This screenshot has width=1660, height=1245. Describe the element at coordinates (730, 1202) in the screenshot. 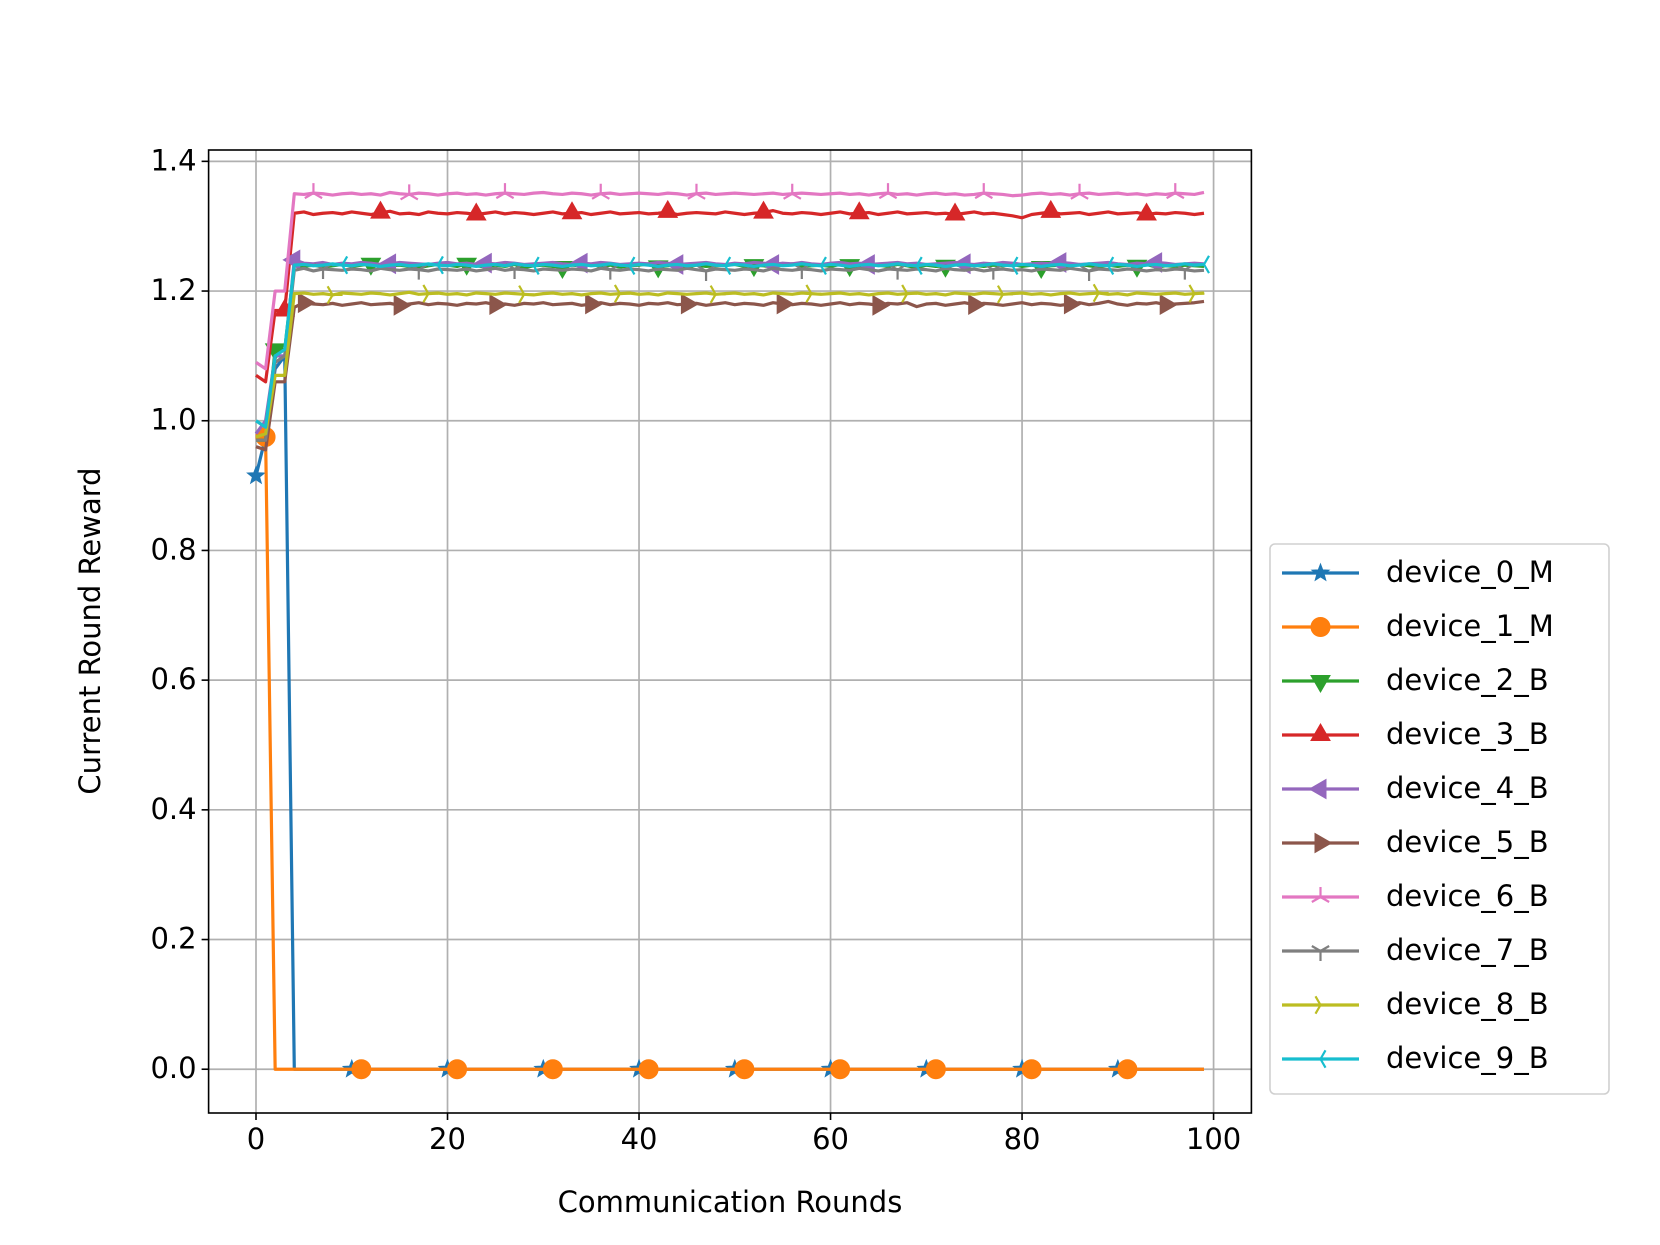

I see `x-axis-label: Communication Rounds` at that location.